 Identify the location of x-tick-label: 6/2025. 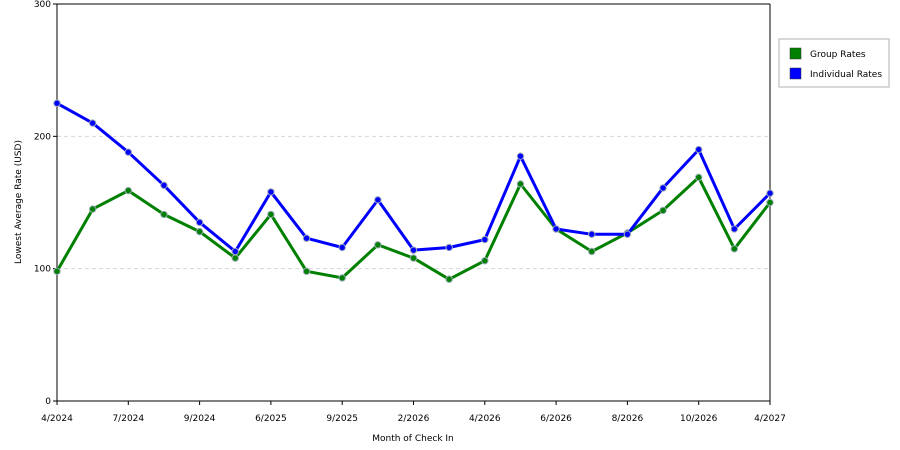
(271, 419).